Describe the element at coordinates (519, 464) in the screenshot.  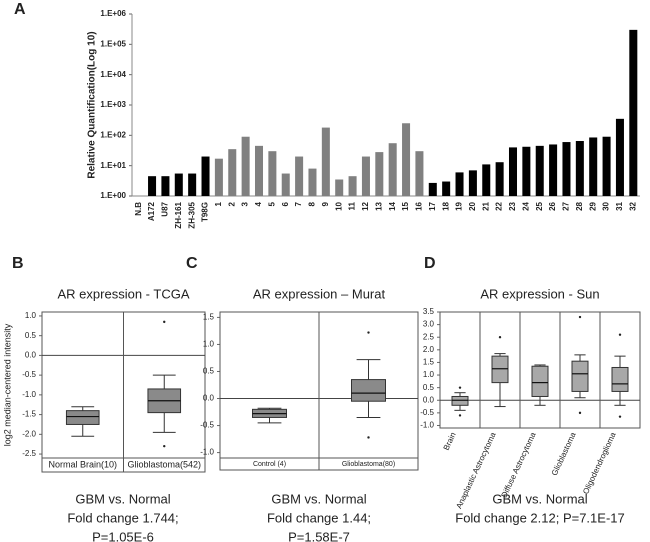
I see `x-tick-label: Diffuse Astrocytoma` at that location.